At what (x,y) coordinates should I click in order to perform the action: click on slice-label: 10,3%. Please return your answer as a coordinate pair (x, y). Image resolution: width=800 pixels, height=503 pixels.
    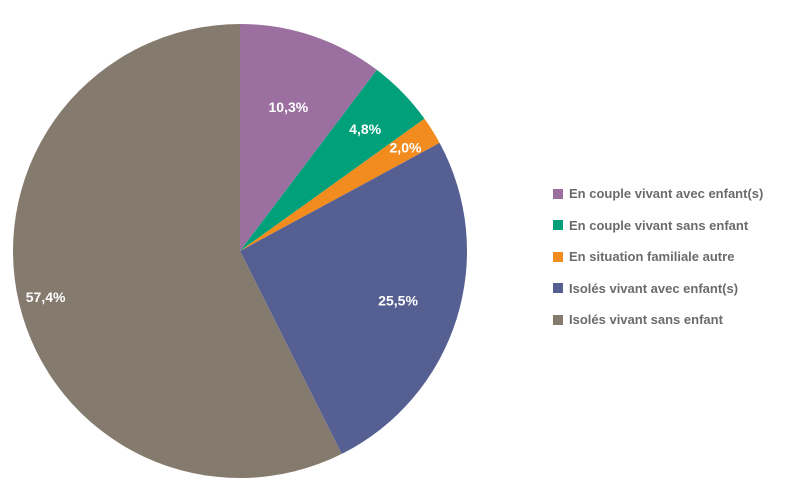
    Looking at the image, I should click on (289, 107).